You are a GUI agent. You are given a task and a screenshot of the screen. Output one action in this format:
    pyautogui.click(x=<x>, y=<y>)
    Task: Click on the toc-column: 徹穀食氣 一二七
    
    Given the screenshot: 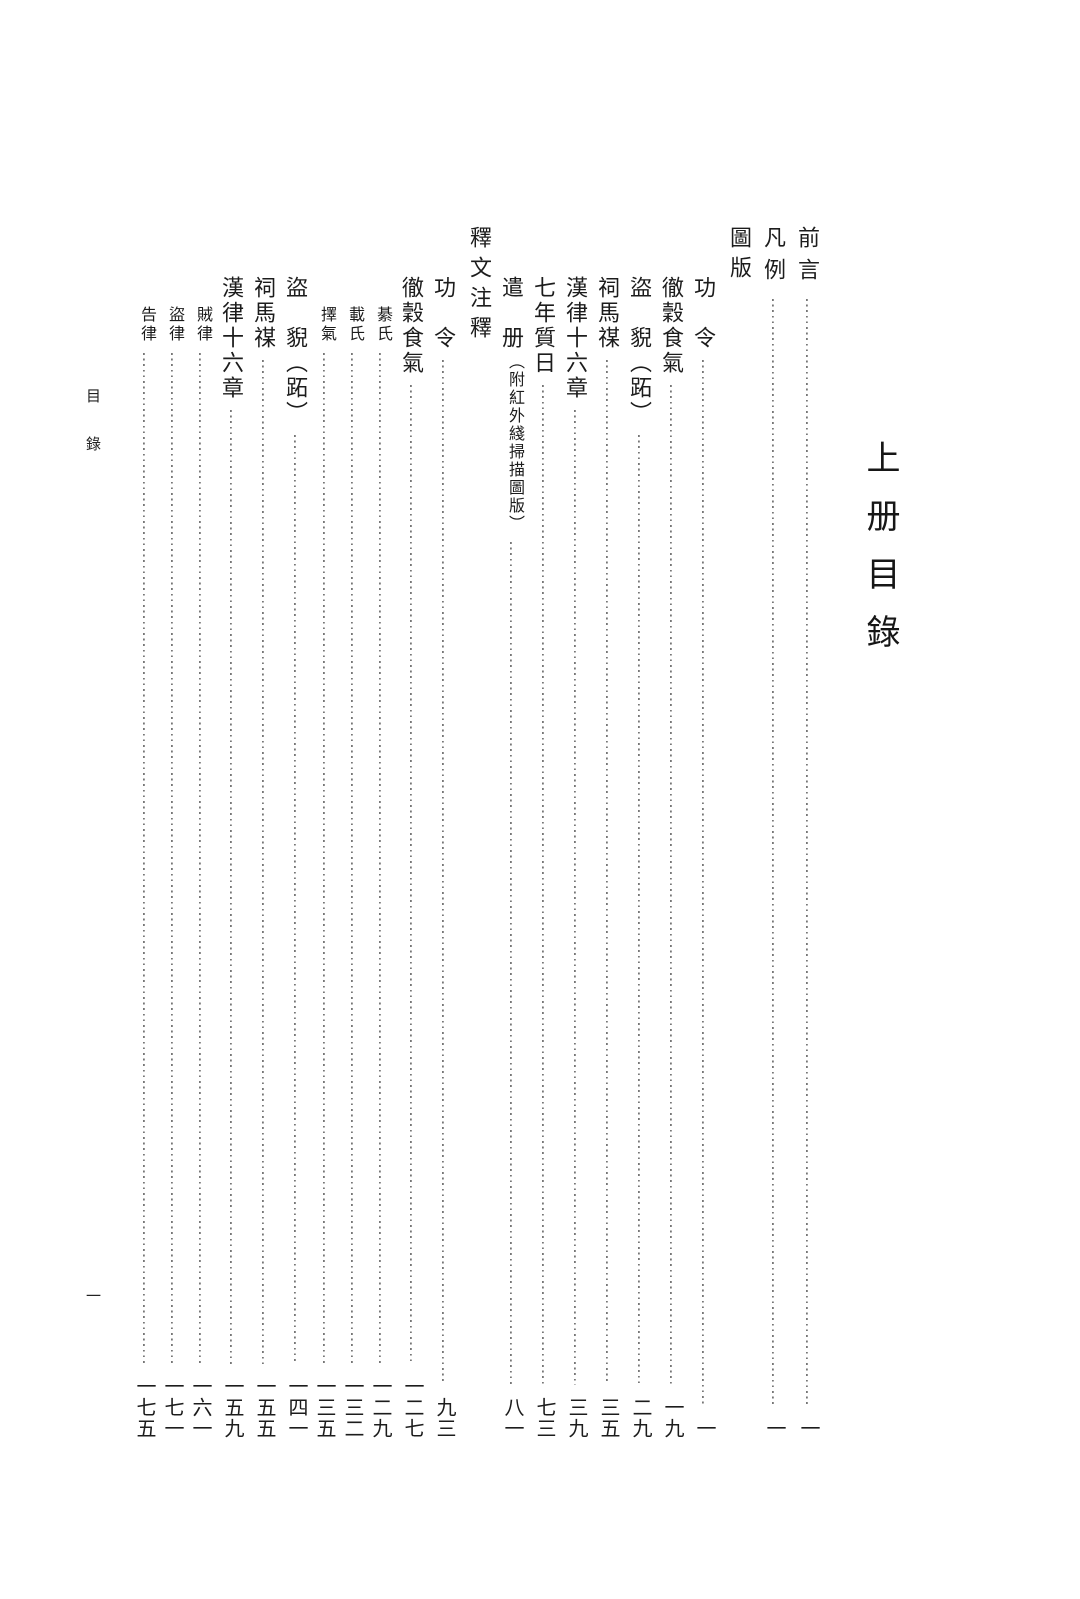 What is the action you would take?
    pyautogui.click(x=411, y=832)
    